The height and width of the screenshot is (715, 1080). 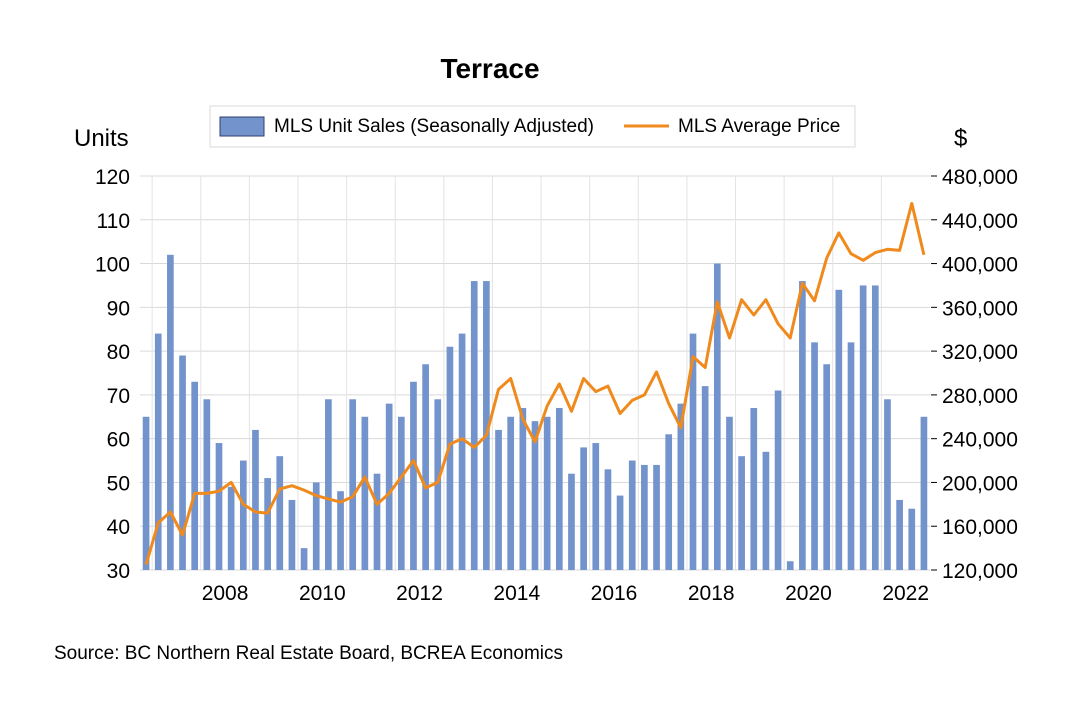 I want to click on x-tick-label: 2018, so click(x=711, y=593).